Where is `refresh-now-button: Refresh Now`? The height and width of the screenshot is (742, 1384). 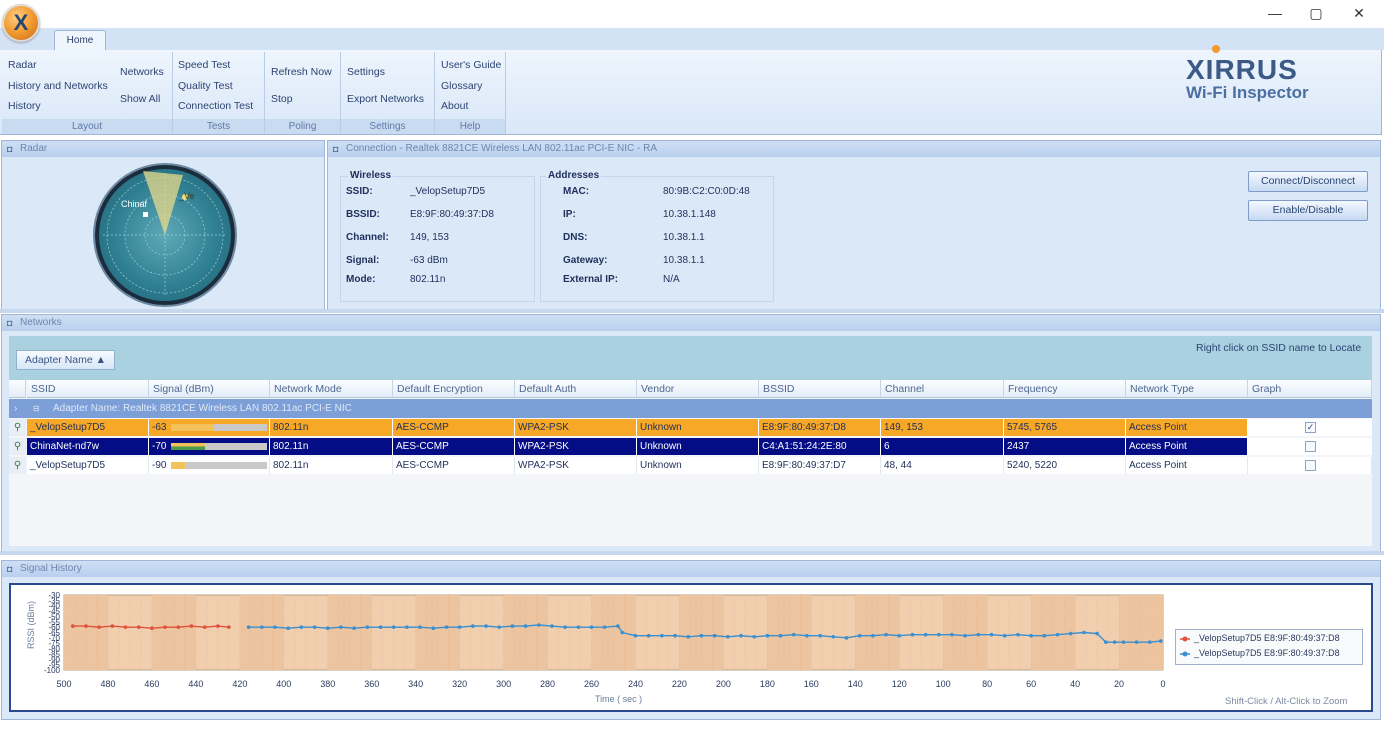
refresh-now-button: Refresh Now is located at coordinates (301, 72).